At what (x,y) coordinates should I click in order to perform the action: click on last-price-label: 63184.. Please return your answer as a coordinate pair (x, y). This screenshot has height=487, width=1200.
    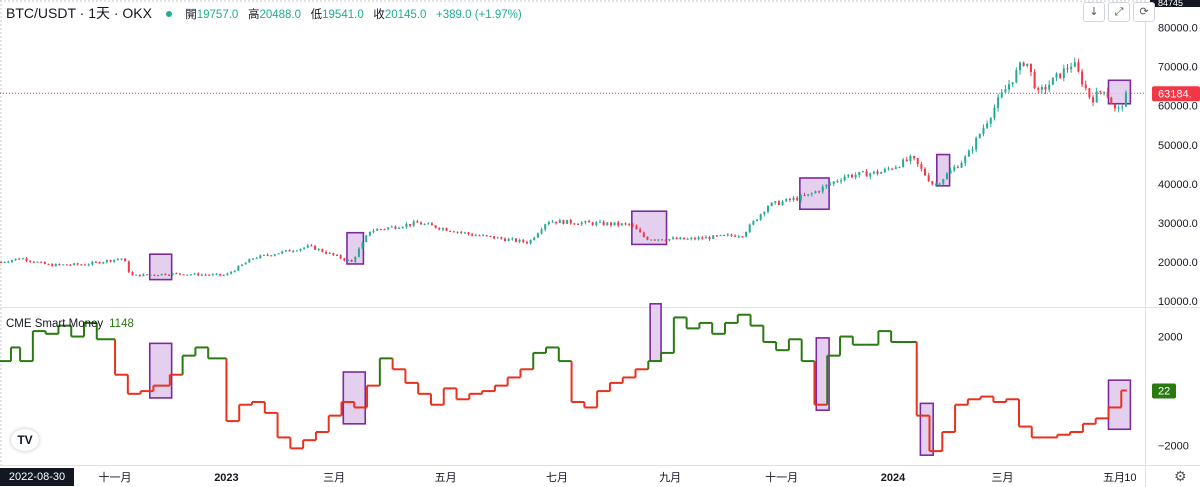
    Looking at the image, I should click on (1175, 94).